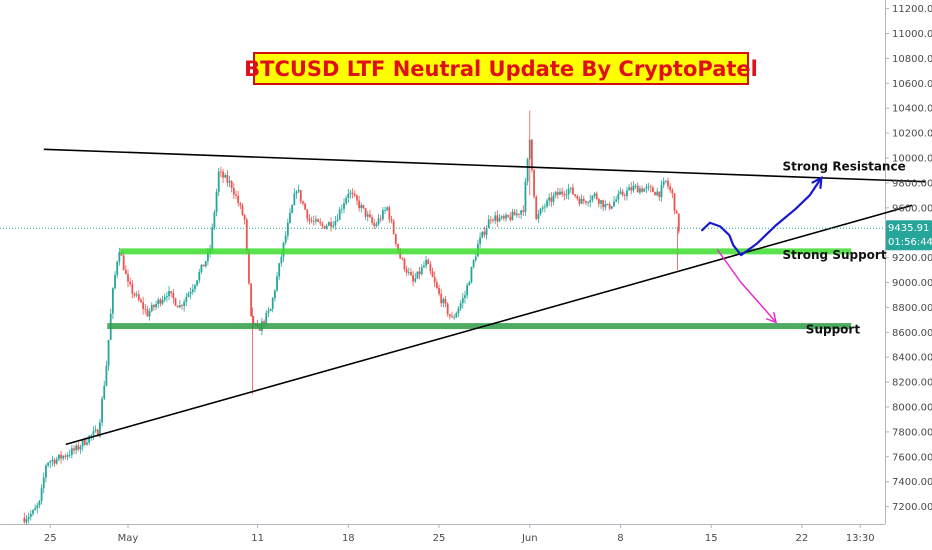  Describe the element at coordinates (912, 9) in the screenshot. I see `price-tick-label: 11200.00` at that location.